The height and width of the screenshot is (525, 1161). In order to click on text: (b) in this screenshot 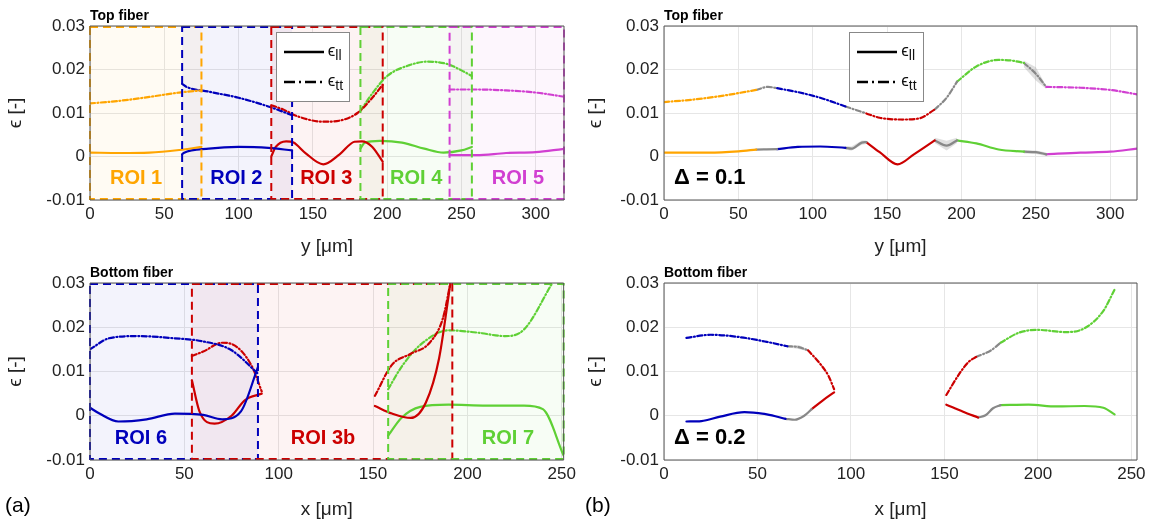, I will do `click(598, 505)`.